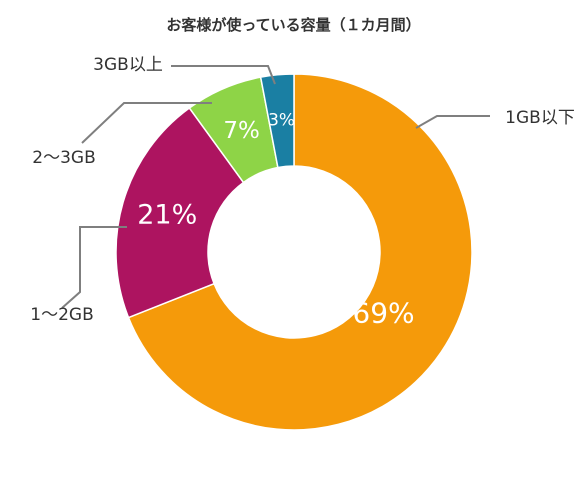  Describe the element at coordinates (293, 25) in the screenshot. I see `chart-title: お客様が使っている容量（１カ月間）` at that location.